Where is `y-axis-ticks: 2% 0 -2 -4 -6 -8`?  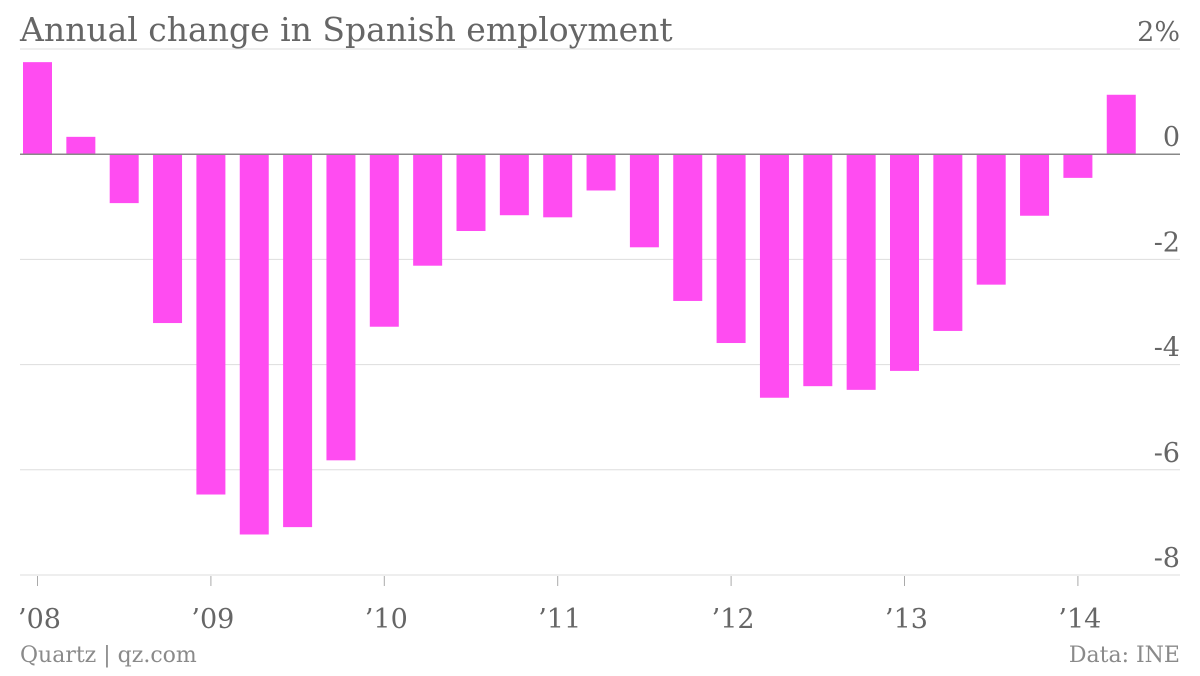 y-axis-ticks: 2% 0 -2 -4 -6 -8 is located at coordinates (1158, 295).